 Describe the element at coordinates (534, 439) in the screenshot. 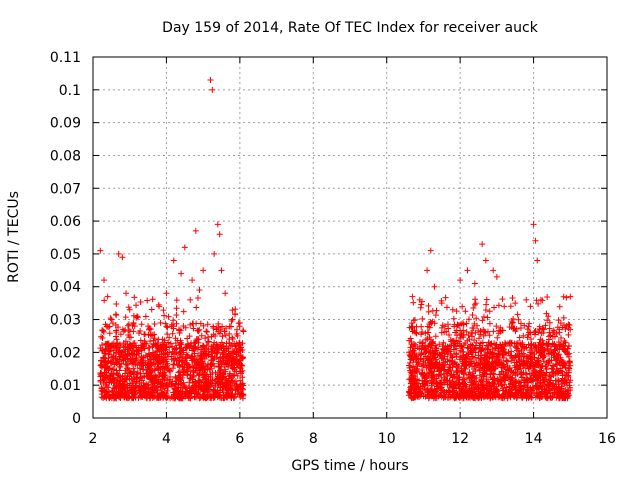

I see `x-tick-label: 14` at that location.